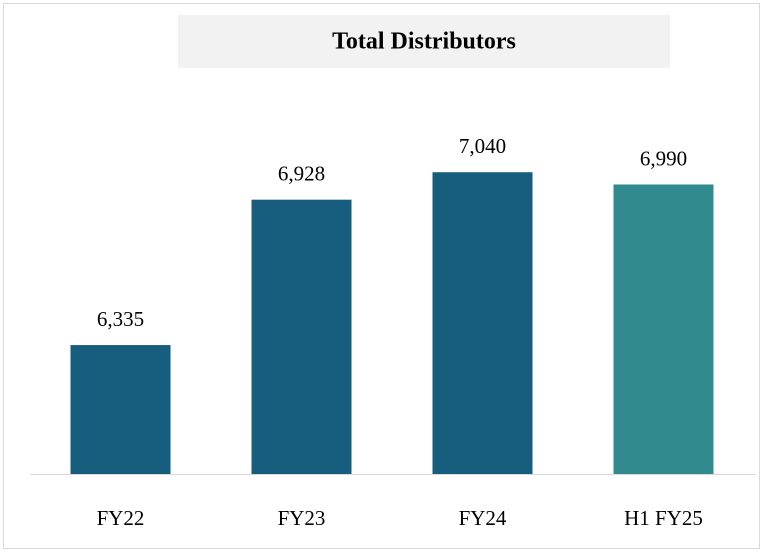  Describe the element at coordinates (663, 518) in the screenshot. I see `x-tick-label: H1 FY25` at that location.